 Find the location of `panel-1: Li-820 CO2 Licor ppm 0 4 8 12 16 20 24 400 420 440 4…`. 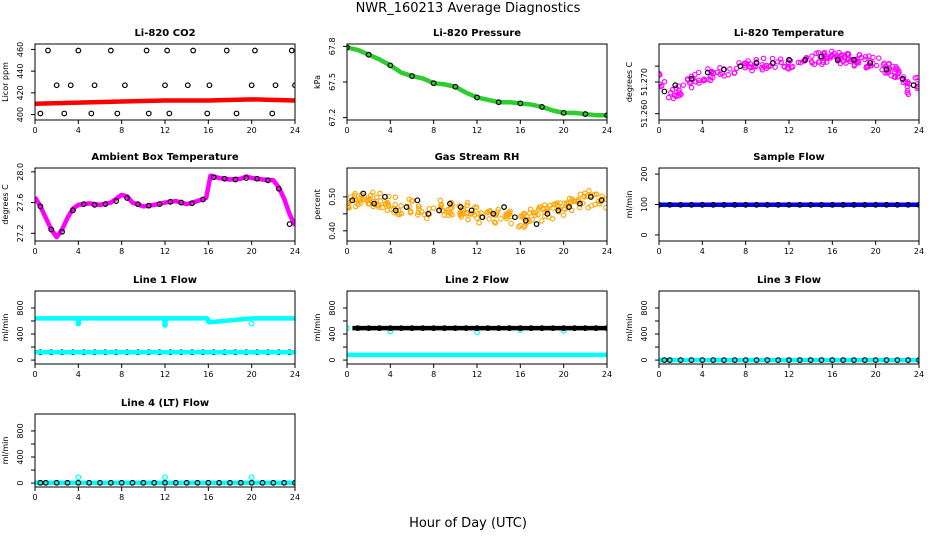

panel-1: Li-820 CO2 Licor ppm 0 4 8 12 16 20 24 400 420 440 4… is located at coordinates (150, 81).